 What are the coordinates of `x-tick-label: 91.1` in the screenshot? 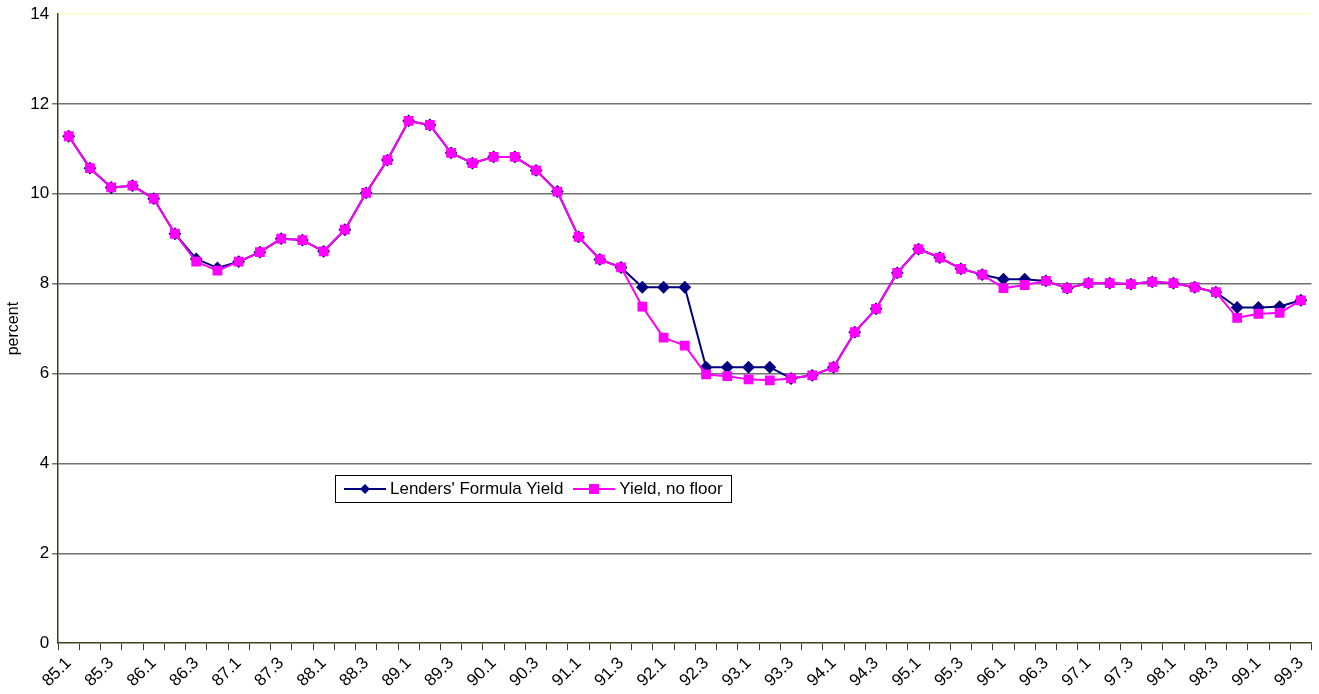 It's located at (566, 671).